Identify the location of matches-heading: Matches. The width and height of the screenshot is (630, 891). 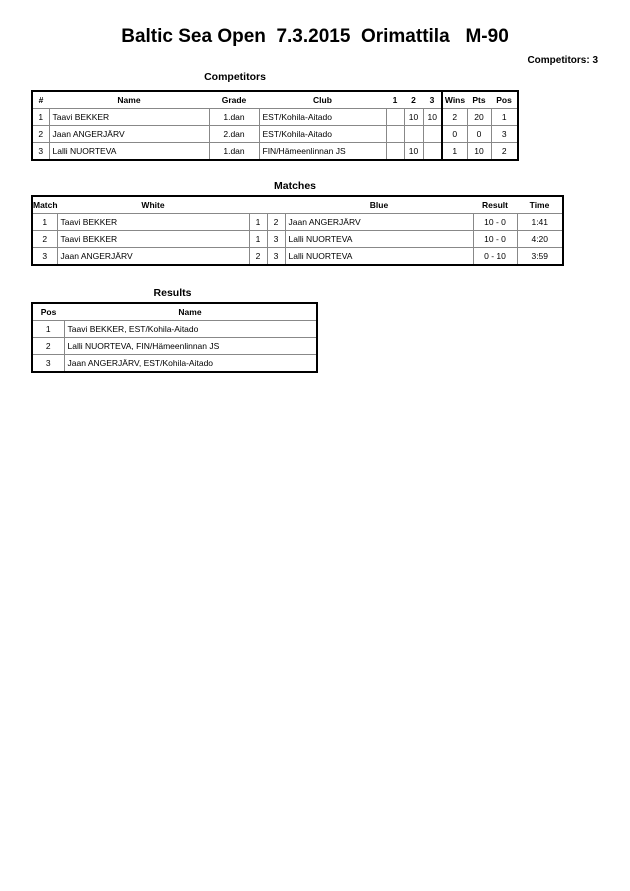
(294, 186).